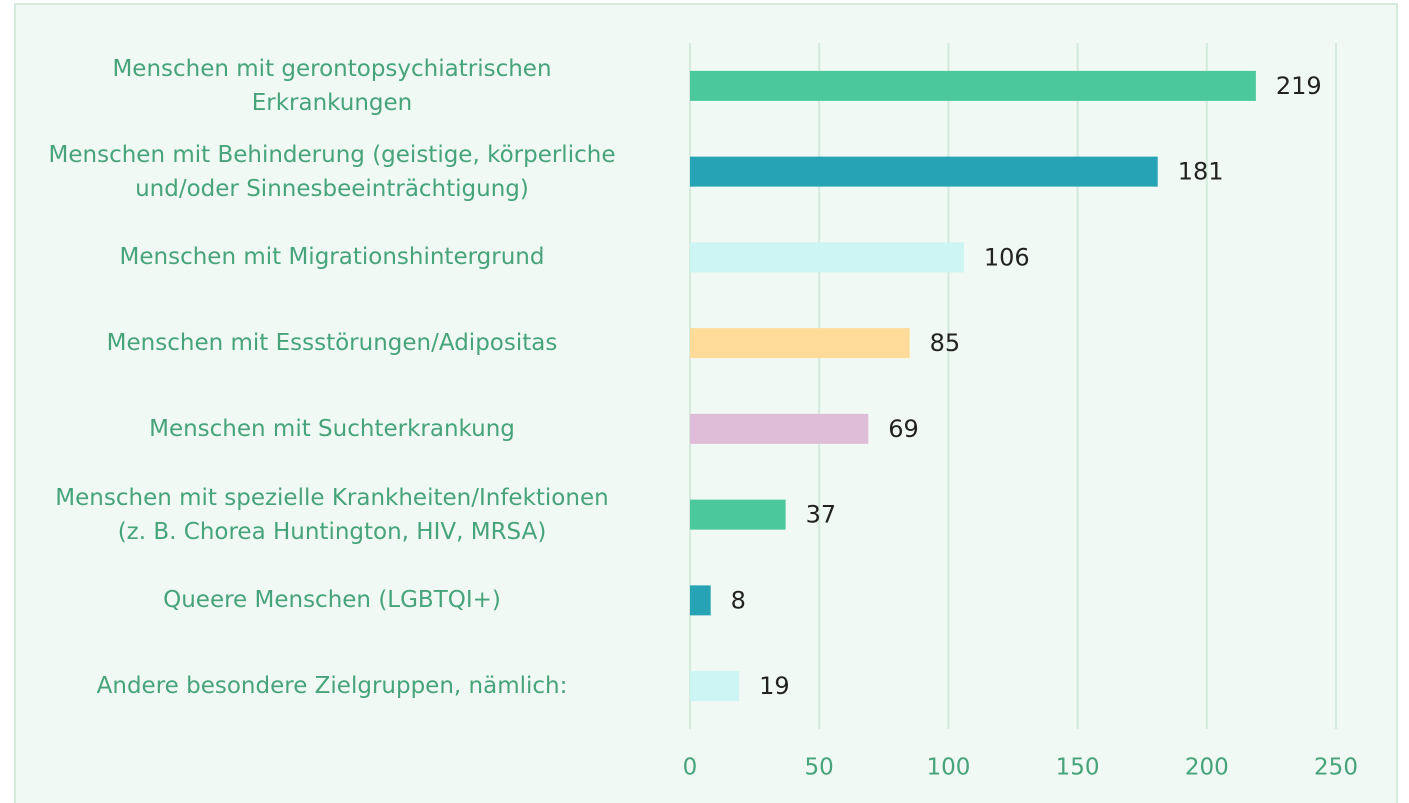  I want to click on value-label: 181, so click(1201, 172).